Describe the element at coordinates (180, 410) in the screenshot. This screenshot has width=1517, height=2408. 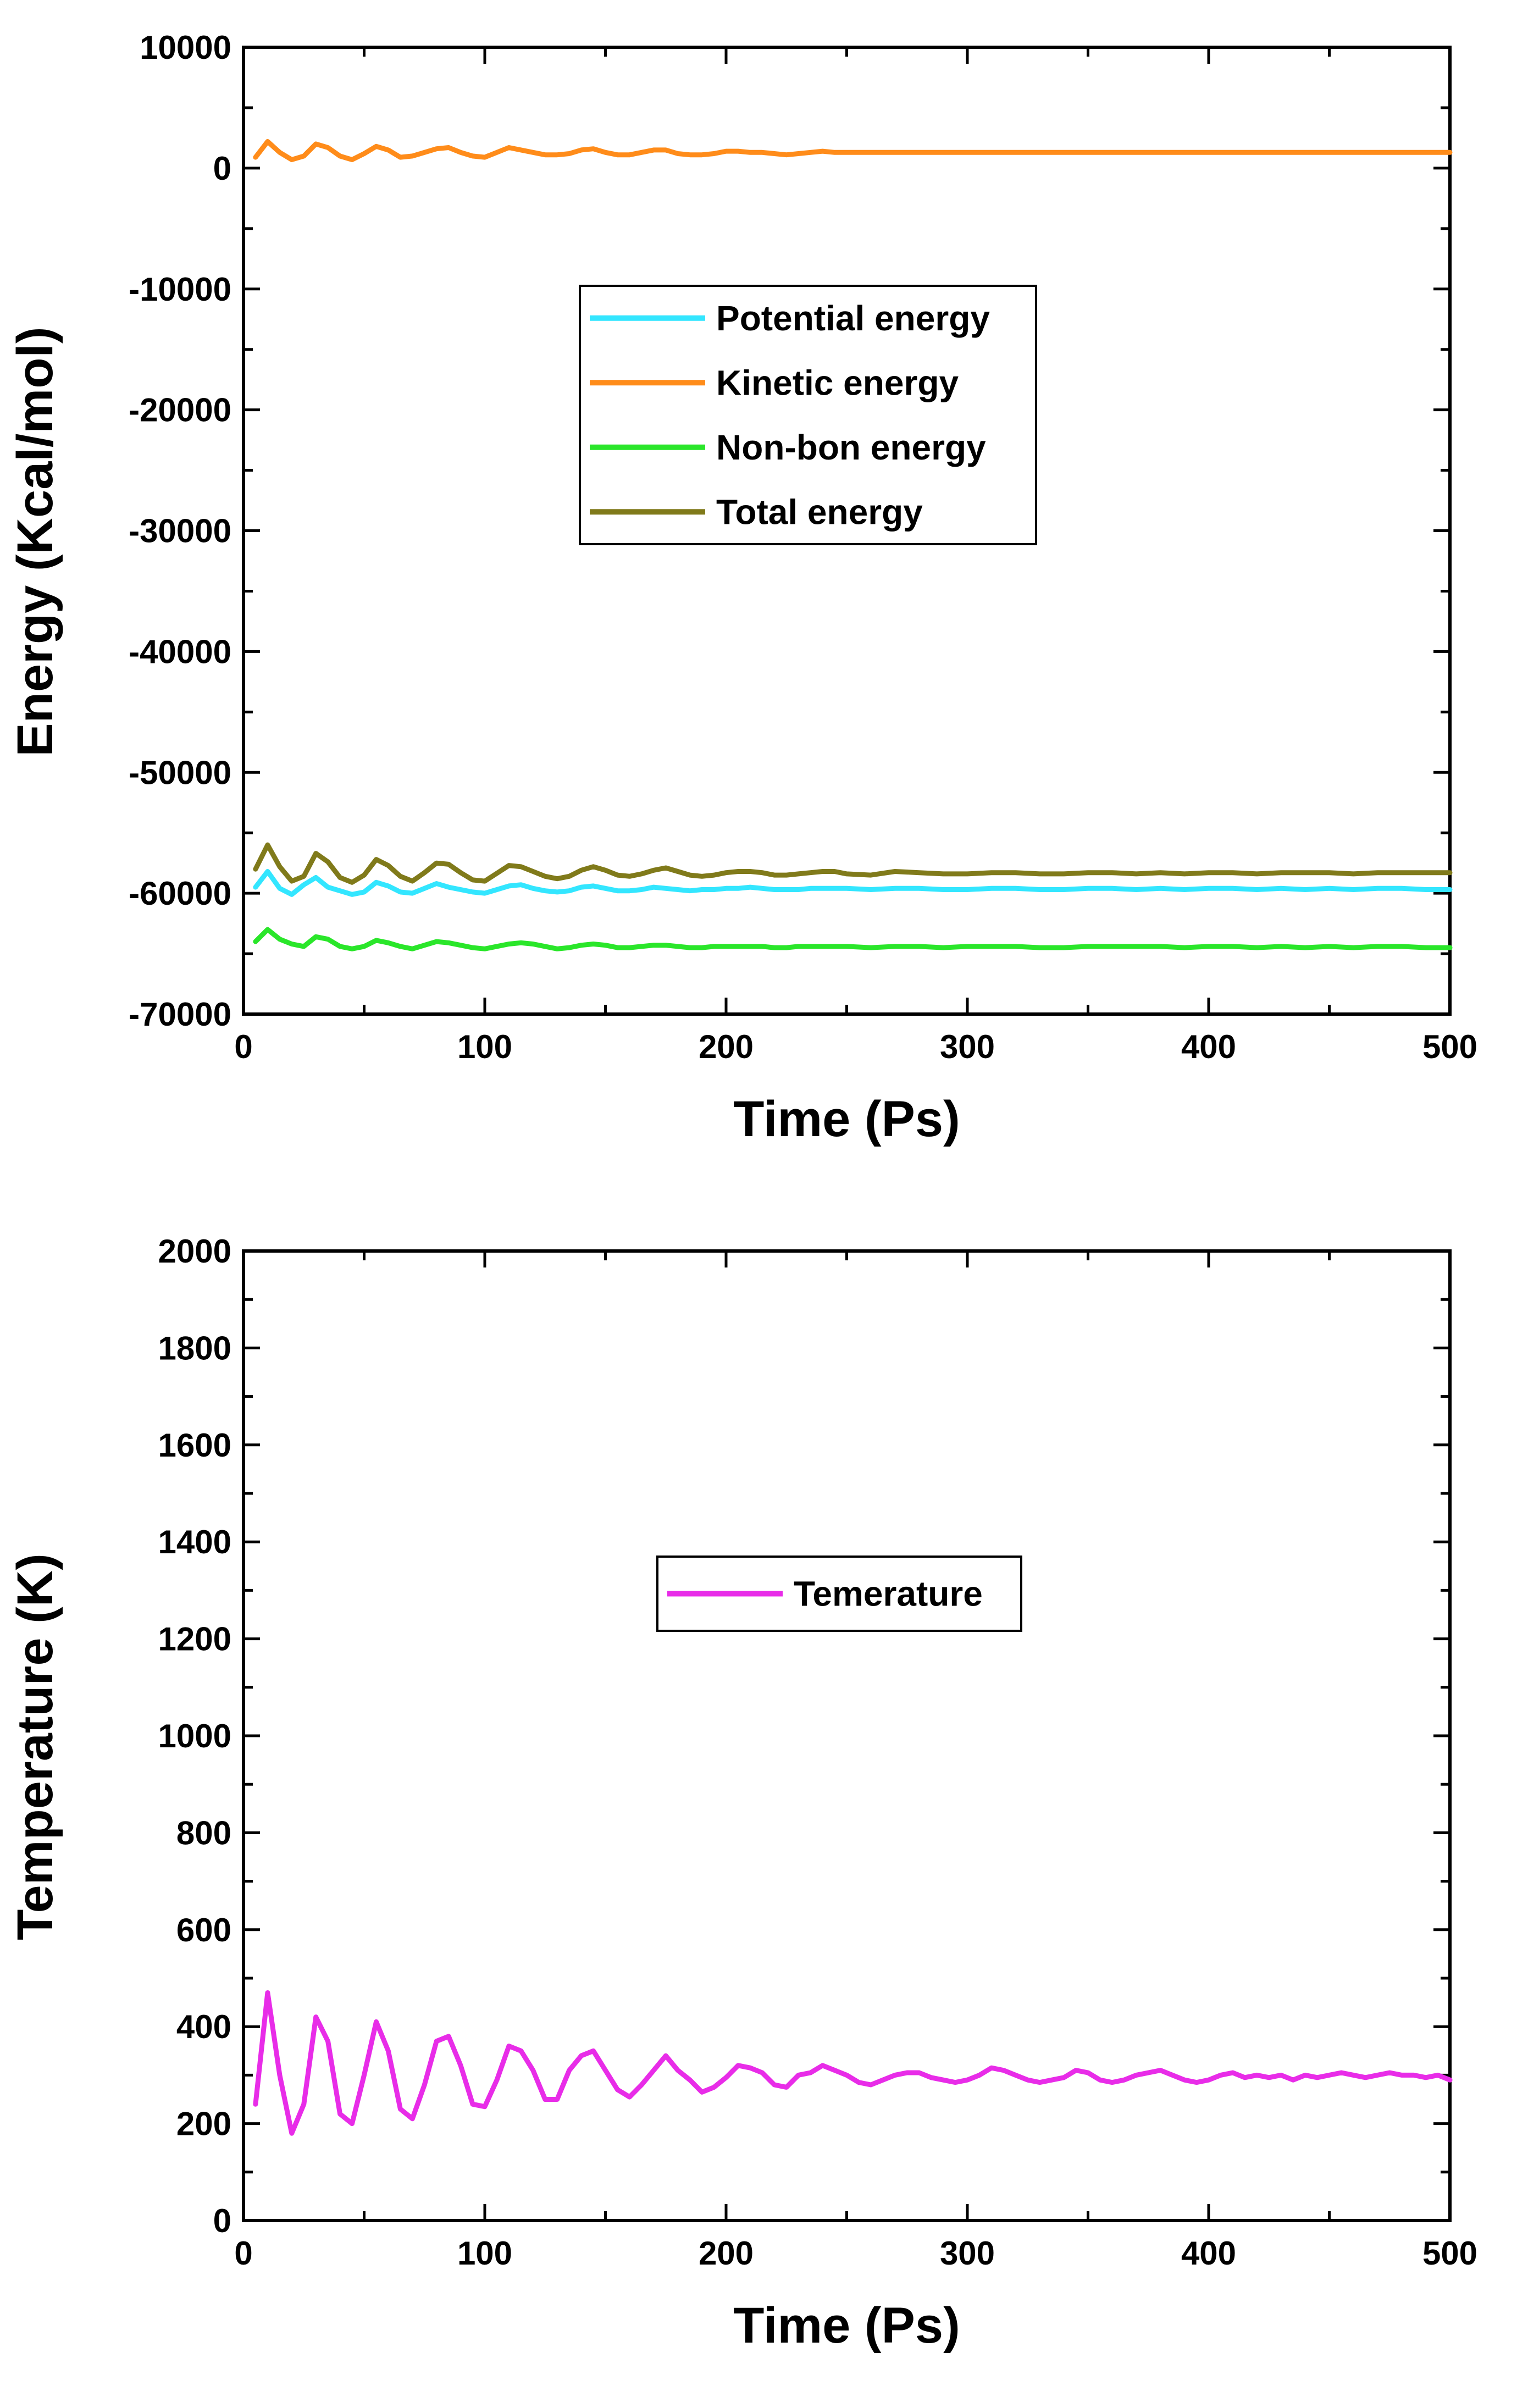
I see `y-tick-label: -20000` at that location.